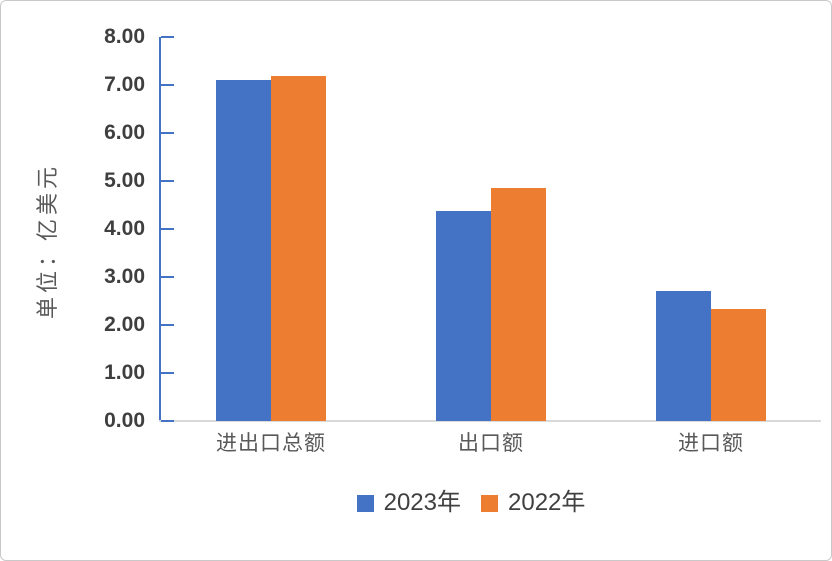 This screenshot has width=832, height=561. What do you see at coordinates (124, 84) in the screenshot?
I see `y-tick-label: 7.00` at bounding box center [124, 84].